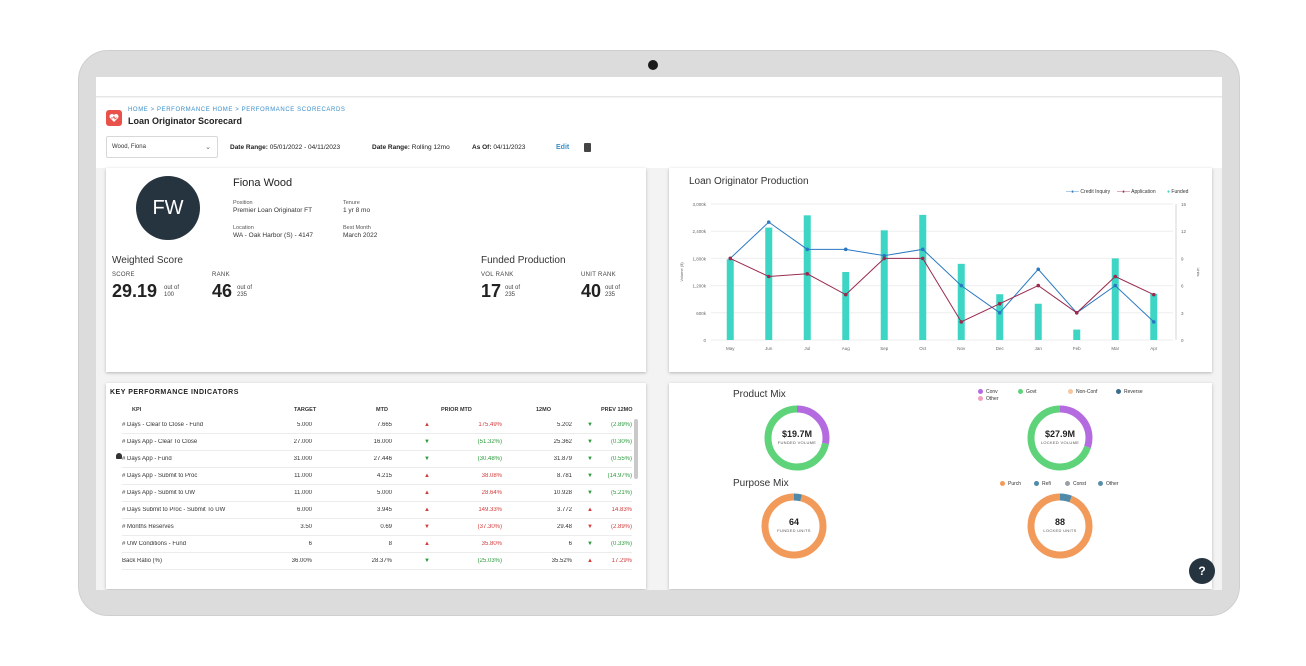 The width and height of the screenshot is (1306, 666). What do you see at coordinates (797, 434) in the screenshot?
I see `donut-value: $19.7M` at bounding box center [797, 434].